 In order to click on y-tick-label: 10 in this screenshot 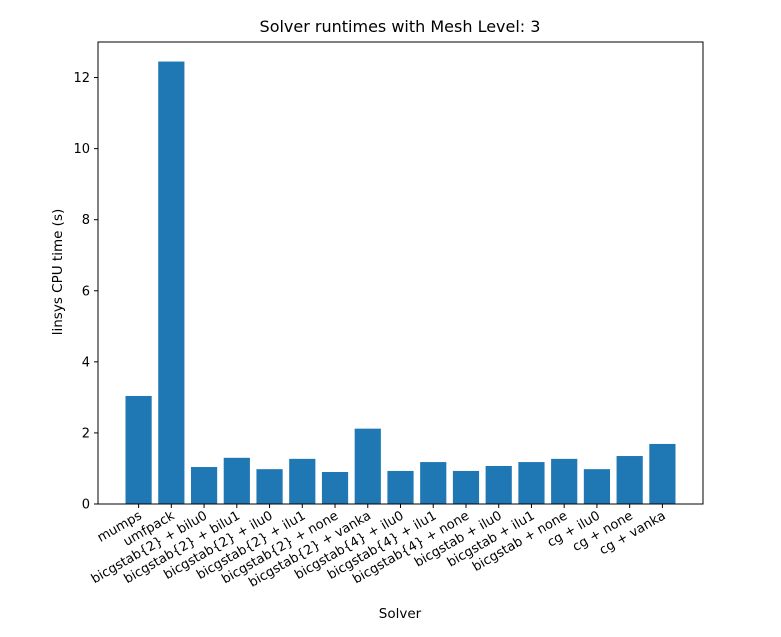, I will do `click(81, 149)`.